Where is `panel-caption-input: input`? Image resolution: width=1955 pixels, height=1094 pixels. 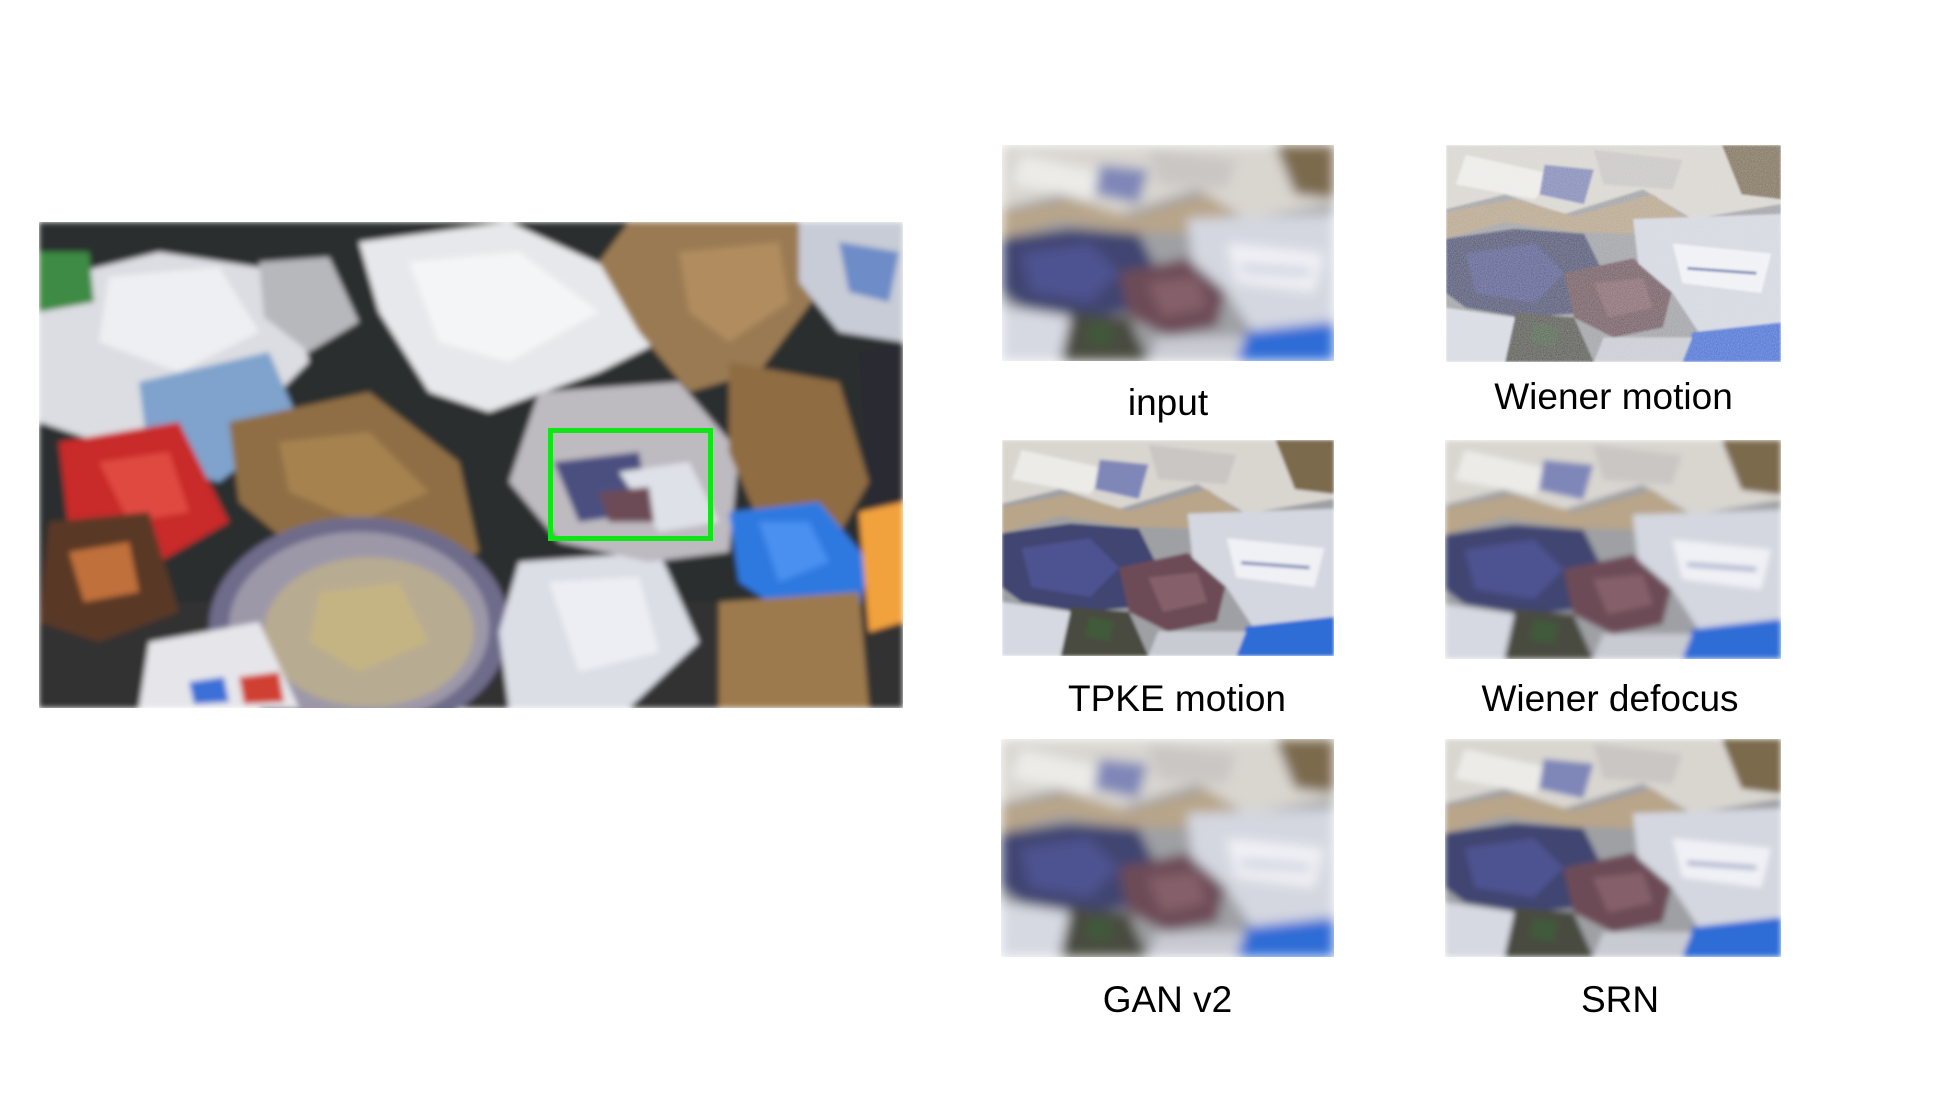
panel-caption-input: input is located at coordinates (1168, 402).